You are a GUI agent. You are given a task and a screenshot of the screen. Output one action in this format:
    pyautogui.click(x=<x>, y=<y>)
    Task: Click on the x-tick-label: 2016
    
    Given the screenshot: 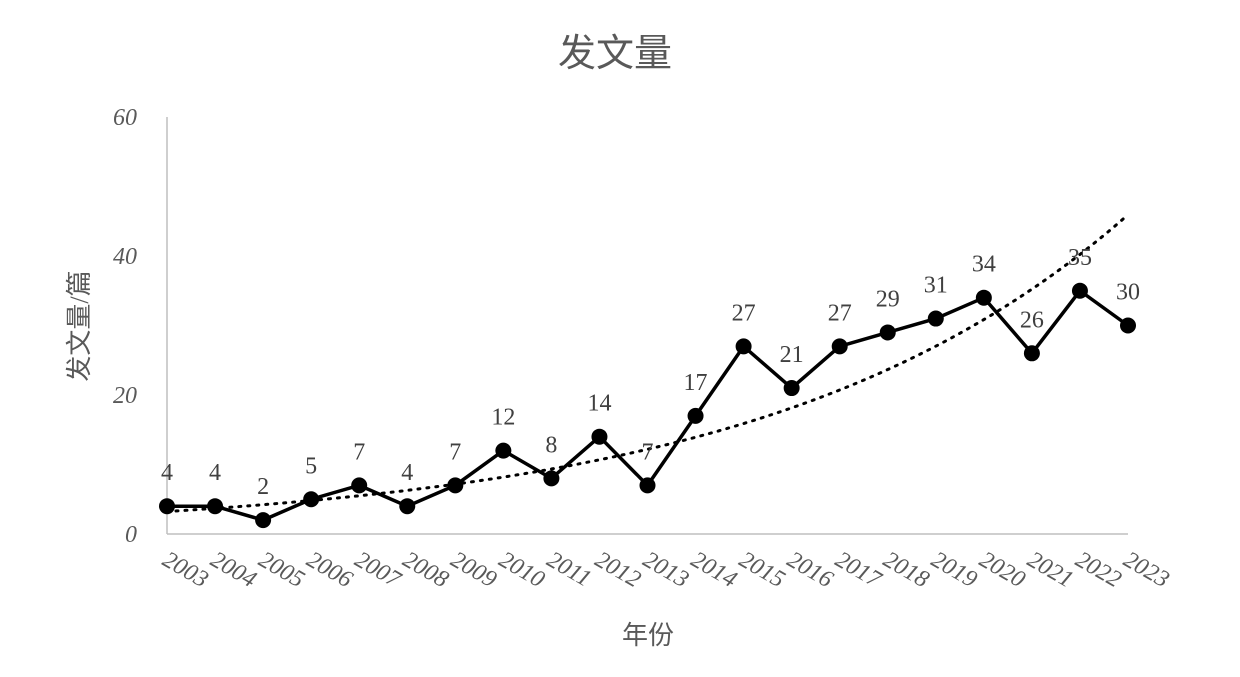 What is the action you would take?
    pyautogui.click(x=810, y=570)
    